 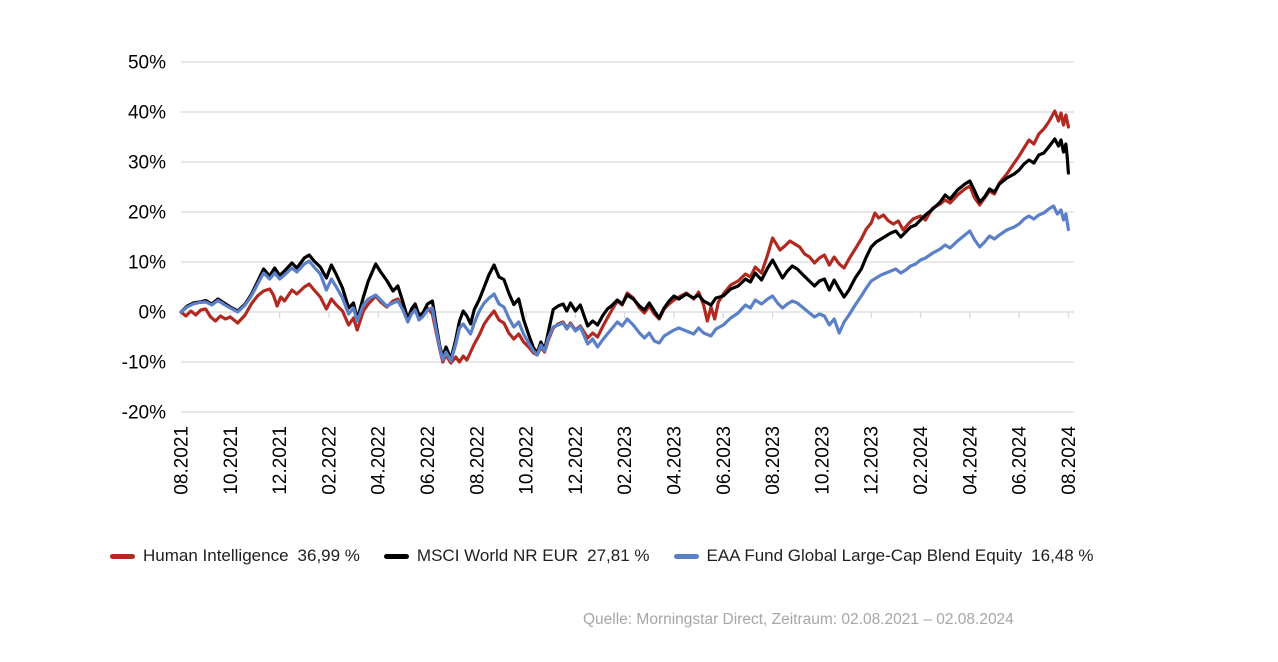 I want to click on x-axis-label: 04.2023, so click(x=675, y=460).